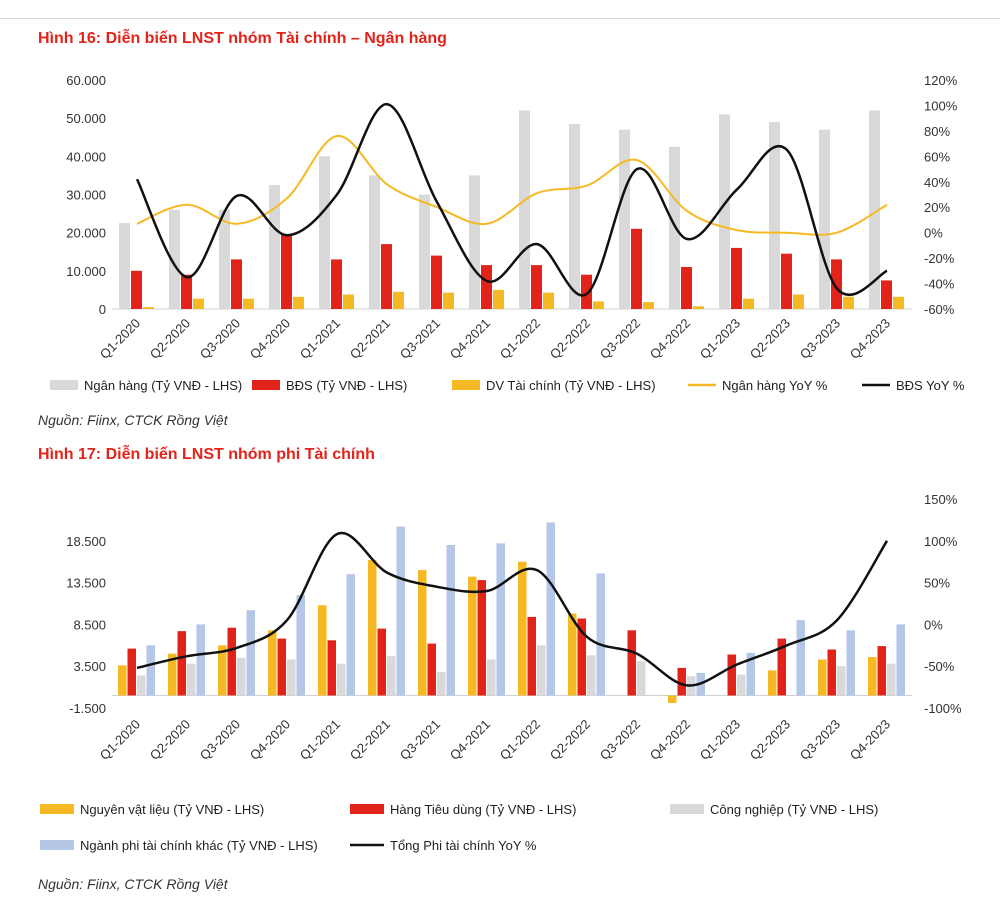 This screenshot has width=1000, height=908. I want to click on x-tick-label: Q2-2020, so click(170, 339).